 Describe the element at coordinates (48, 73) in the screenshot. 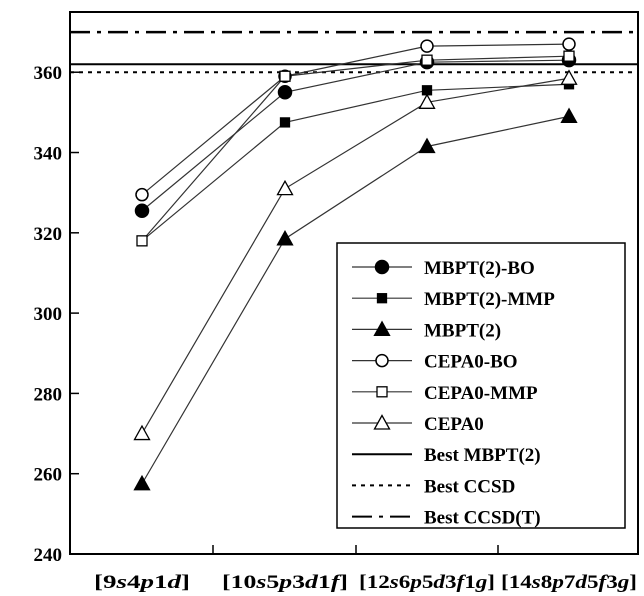

I see `y-tick-label: 360` at that location.